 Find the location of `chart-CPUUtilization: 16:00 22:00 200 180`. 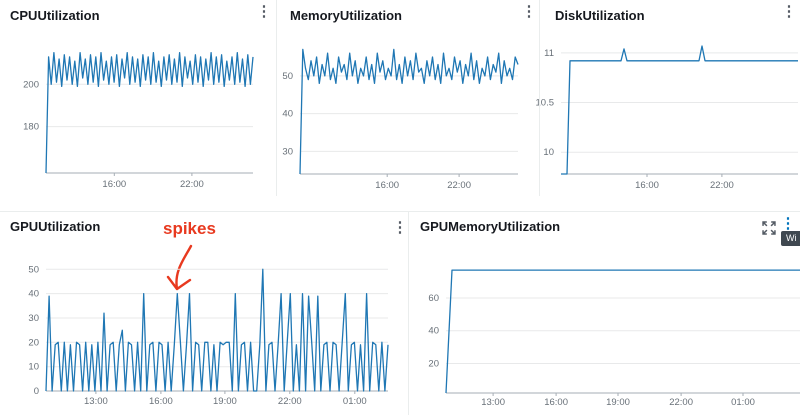

chart-CPUUtilization: 16:00 22:00 200 180 is located at coordinates (138, 121).